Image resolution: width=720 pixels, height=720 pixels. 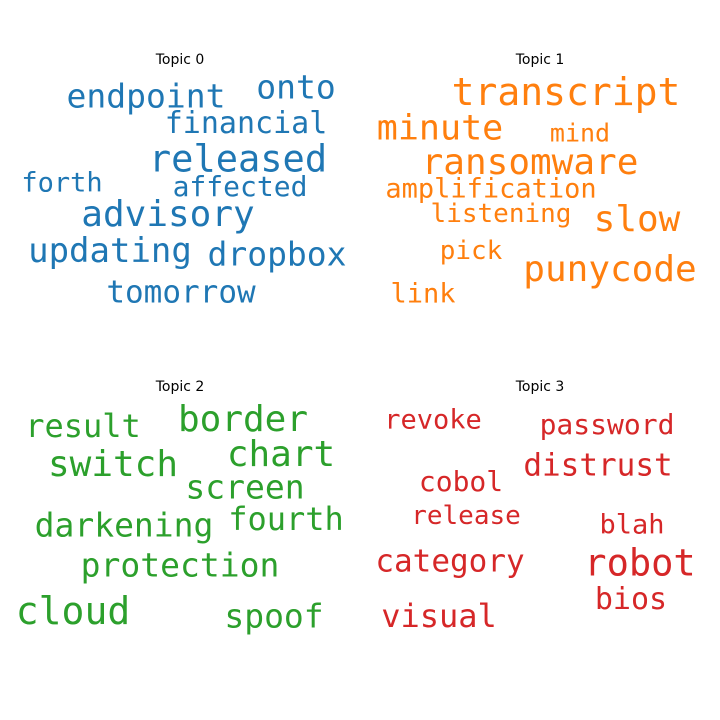 What do you see at coordinates (640, 563) in the screenshot?
I see `word-robot: robot` at bounding box center [640, 563].